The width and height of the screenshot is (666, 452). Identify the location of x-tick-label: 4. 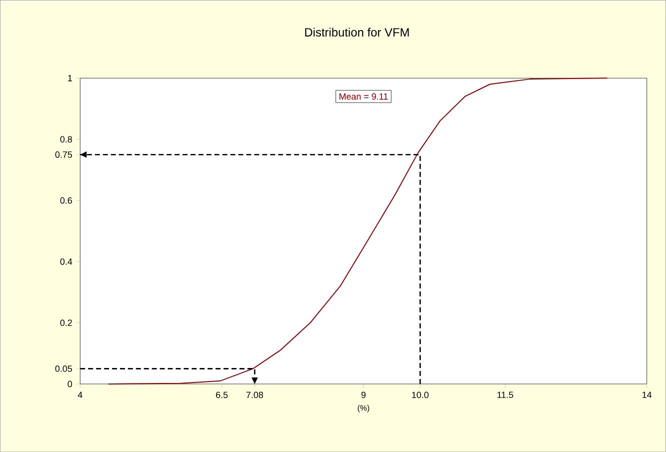
(80, 395).